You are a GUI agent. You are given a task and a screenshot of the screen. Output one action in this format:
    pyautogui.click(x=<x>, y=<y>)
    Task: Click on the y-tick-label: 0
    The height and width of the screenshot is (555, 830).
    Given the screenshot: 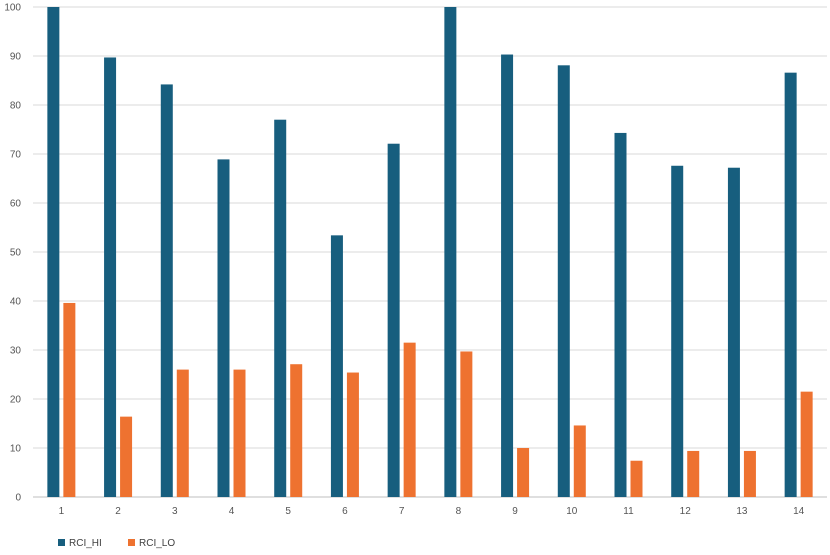 What is the action you would take?
    pyautogui.click(x=18, y=498)
    